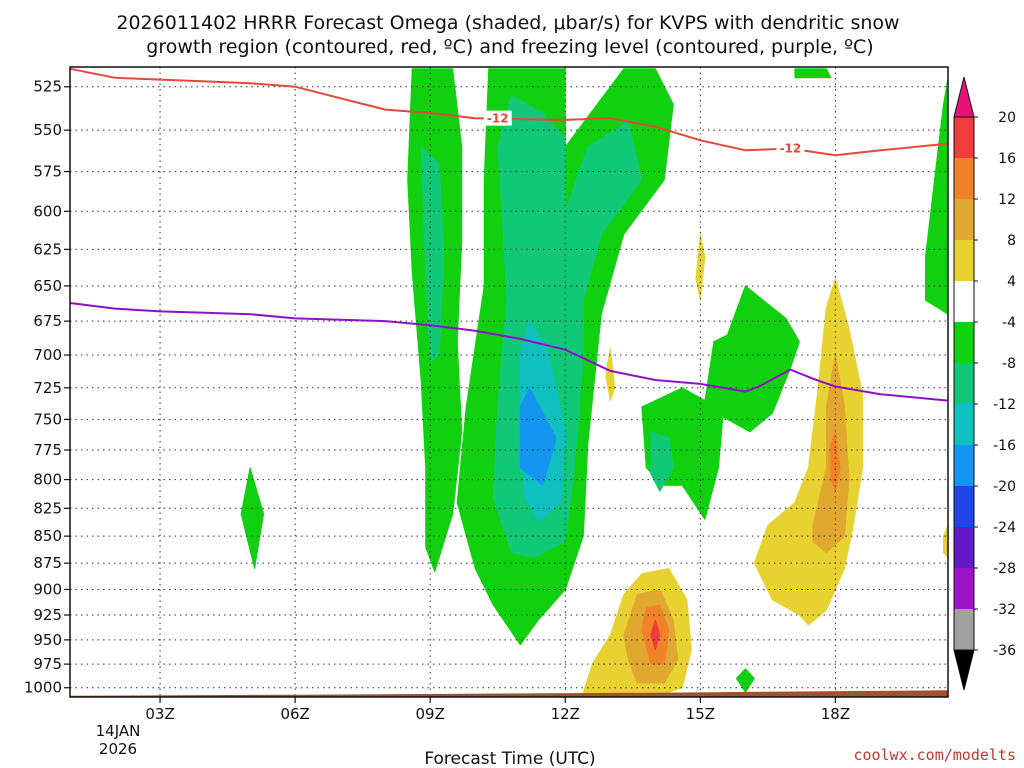  What do you see at coordinates (47, 480) in the screenshot?
I see `y-tick-label: 800` at bounding box center [47, 480].